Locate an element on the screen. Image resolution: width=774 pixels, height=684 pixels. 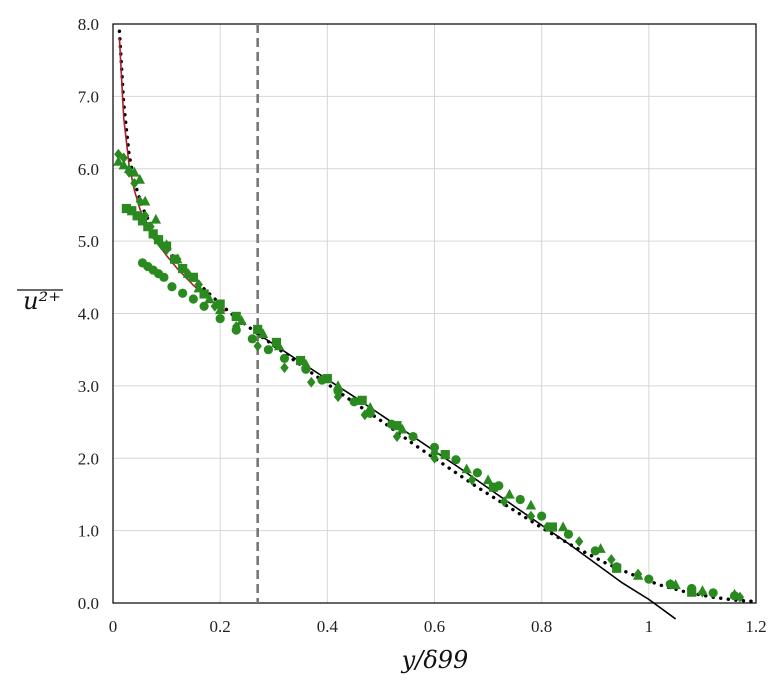
y-tick-label: 6.0 is located at coordinates (88, 169).